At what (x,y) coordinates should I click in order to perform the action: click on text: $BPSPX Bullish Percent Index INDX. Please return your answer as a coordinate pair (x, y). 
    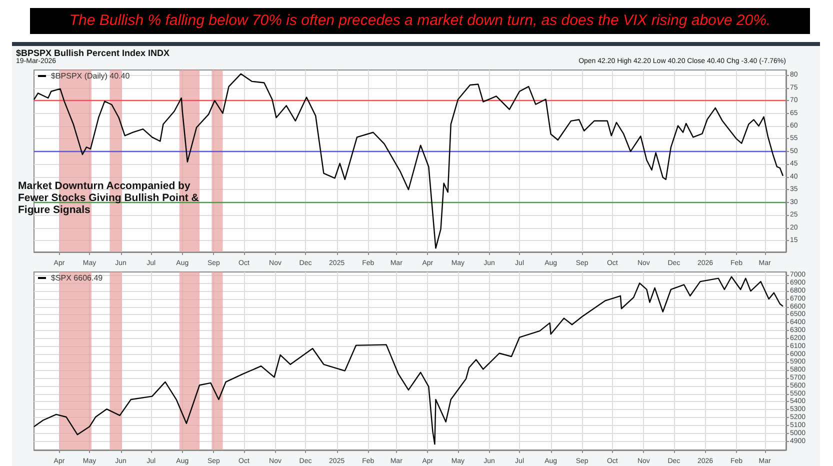
    Looking at the image, I should click on (93, 53).